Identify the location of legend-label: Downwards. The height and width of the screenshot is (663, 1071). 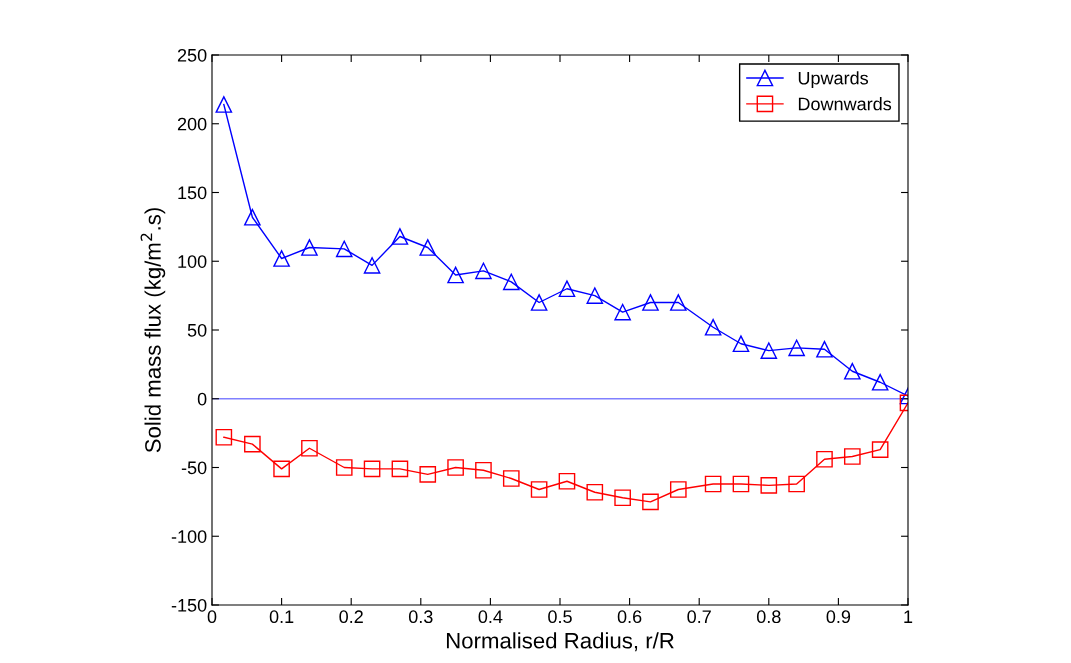
(845, 104).